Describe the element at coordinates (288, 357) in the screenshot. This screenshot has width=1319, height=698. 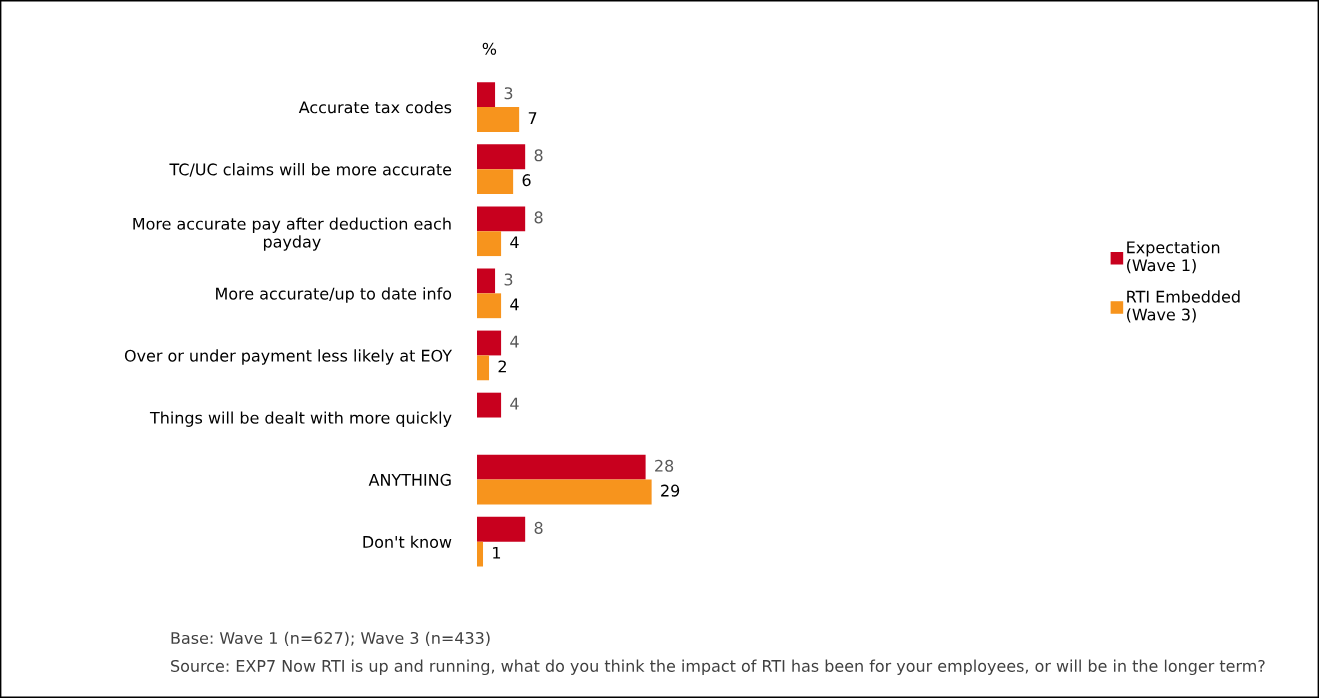
I see `y-tick-label: Over or under payment less likely at EOY` at that location.